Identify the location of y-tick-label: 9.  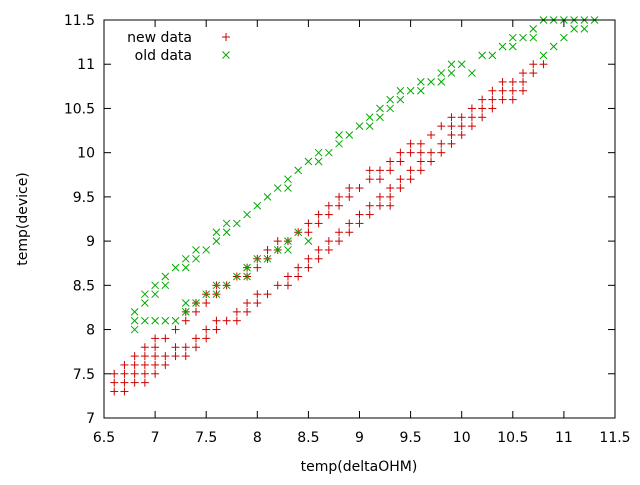
(90, 242).